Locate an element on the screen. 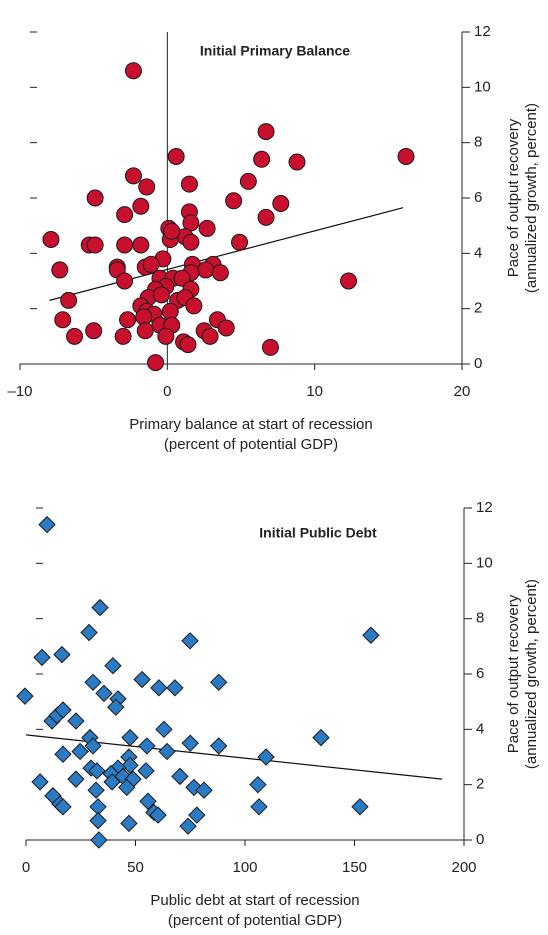 Image resolution: width=548 pixels, height=935 pixels. chart-title: Initial Public Debt is located at coordinates (318, 533).